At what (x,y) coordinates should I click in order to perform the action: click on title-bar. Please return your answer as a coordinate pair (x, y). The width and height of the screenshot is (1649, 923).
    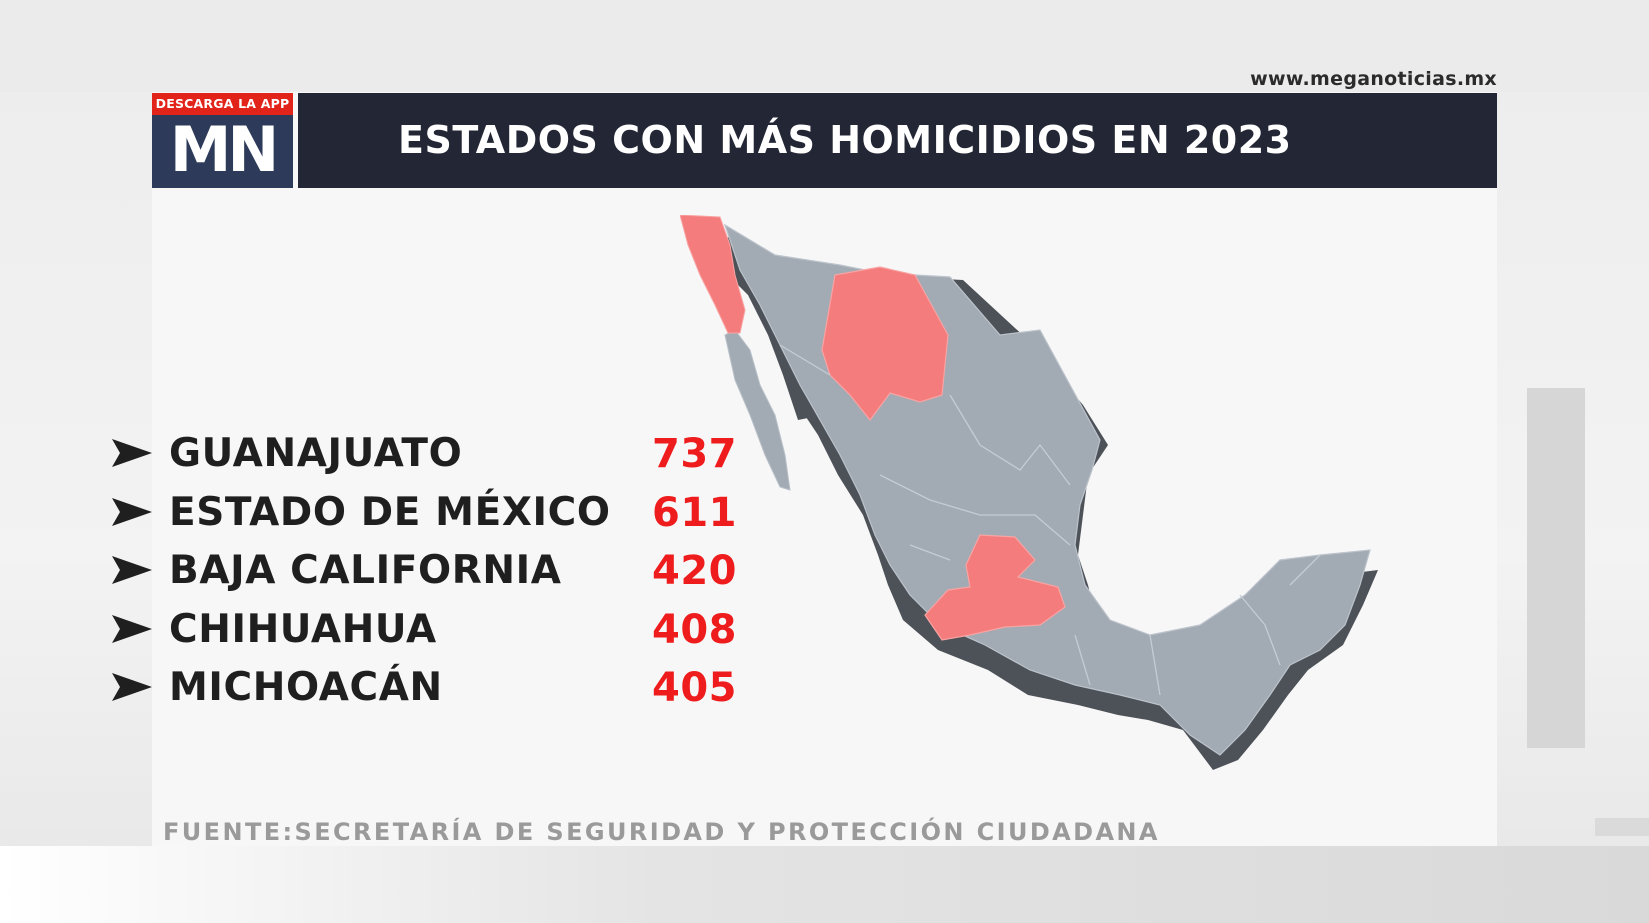
    Looking at the image, I should click on (897, 140).